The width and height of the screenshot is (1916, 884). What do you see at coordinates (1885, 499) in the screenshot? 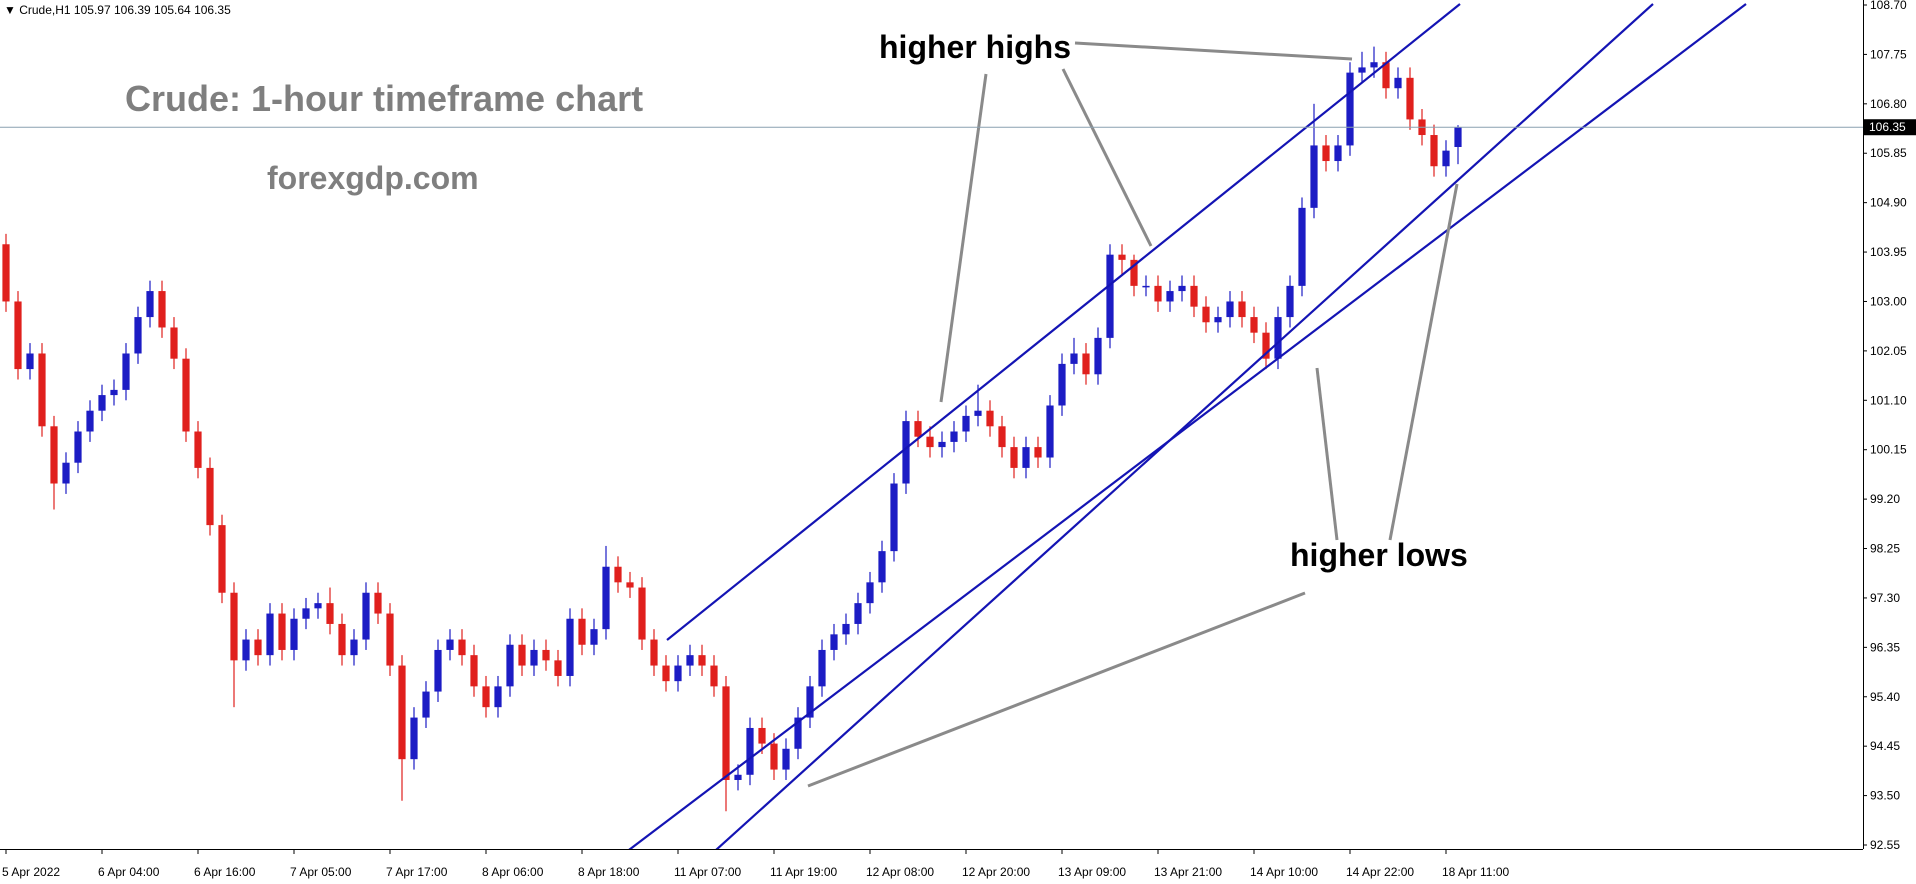
I see `y-tick-label: 99.20` at bounding box center [1885, 499].